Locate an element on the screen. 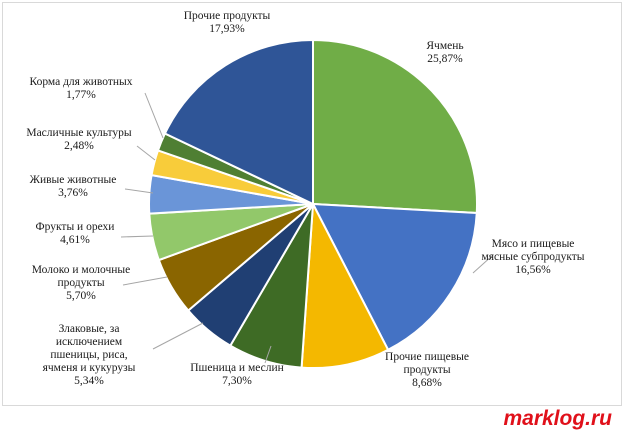  slice-name-11-line-1: Прочие продукты is located at coordinates (227, 16).